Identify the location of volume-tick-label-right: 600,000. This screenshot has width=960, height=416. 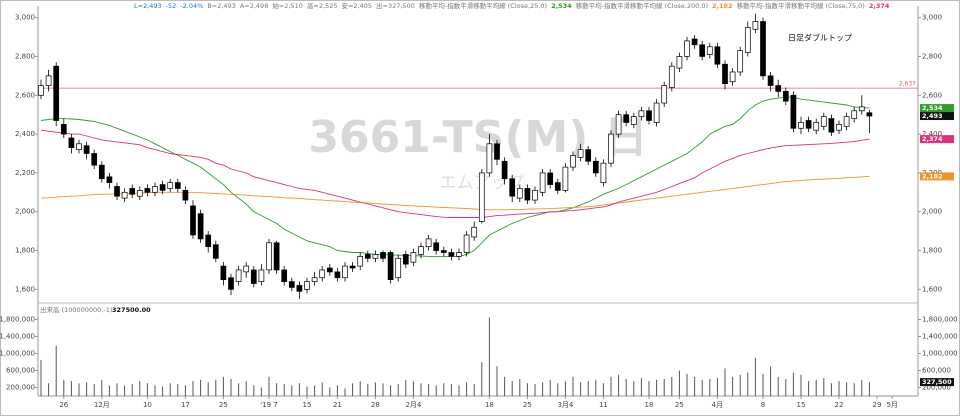
(936, 371).